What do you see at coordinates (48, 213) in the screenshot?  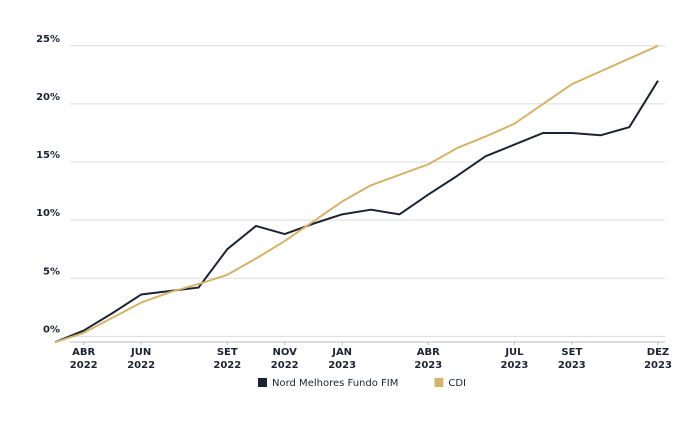 I see `y-tick-label: 10%` at bounding box center [48, 213].